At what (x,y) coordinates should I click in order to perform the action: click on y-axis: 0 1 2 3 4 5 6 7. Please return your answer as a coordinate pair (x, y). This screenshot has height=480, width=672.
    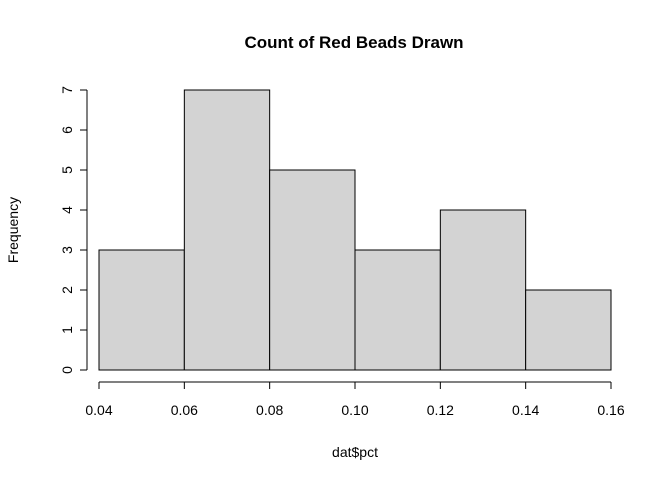
    Looking at the image, I should click on (73, 230).